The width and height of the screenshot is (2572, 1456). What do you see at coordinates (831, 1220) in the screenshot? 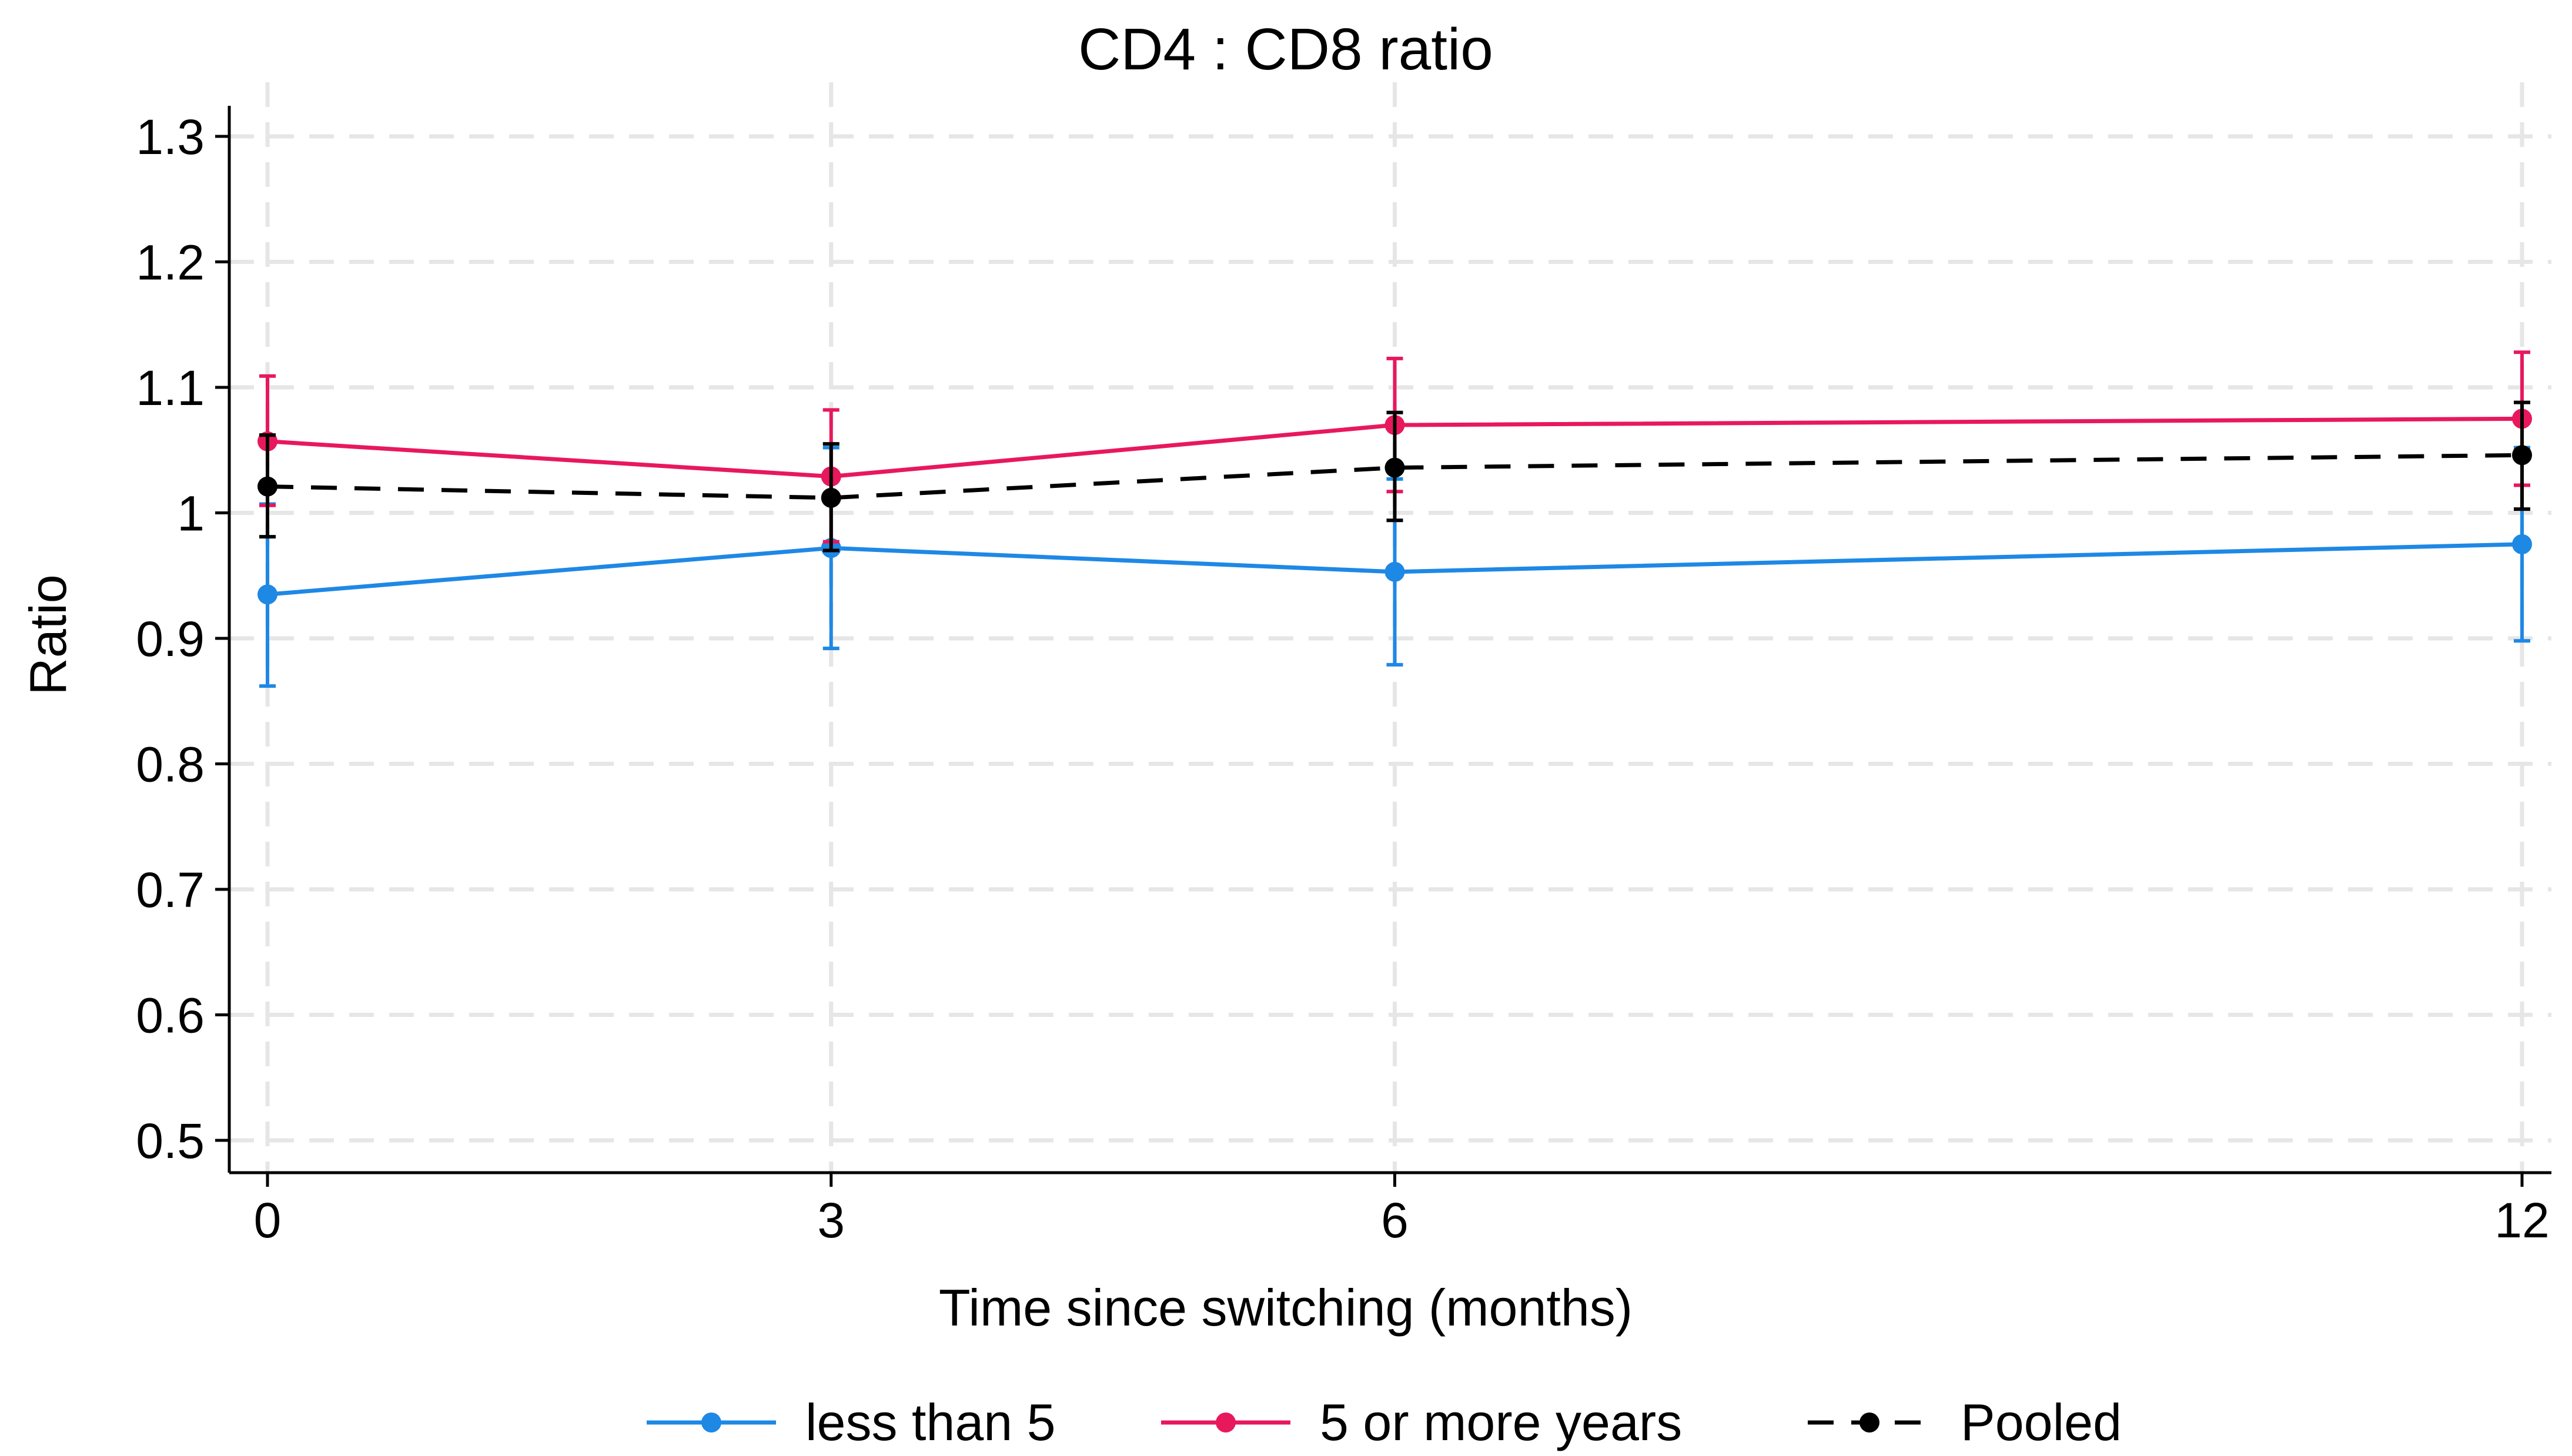
I see `x-tick-label: 3` at bounding box center [831, 1220].